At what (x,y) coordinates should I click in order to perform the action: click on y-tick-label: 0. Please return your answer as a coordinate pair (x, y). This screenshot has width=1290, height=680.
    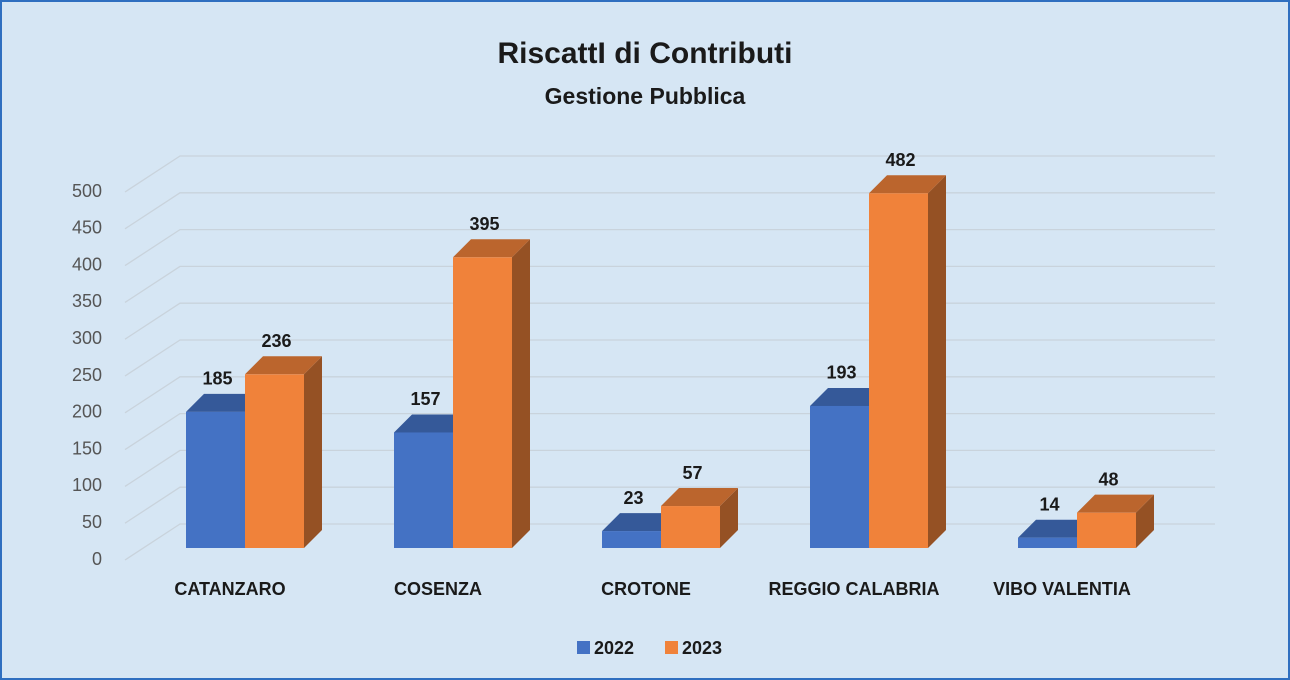
    Looking at the image, I should click on (97, 559).